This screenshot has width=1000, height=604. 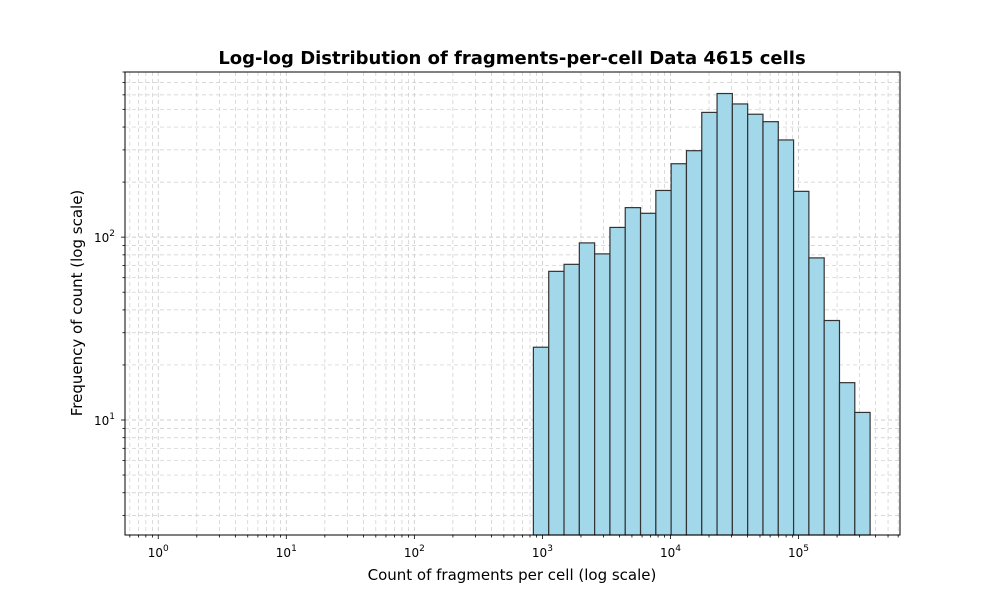 I want to click on x-tick-label: 10¹, so click(x=286, y=552).